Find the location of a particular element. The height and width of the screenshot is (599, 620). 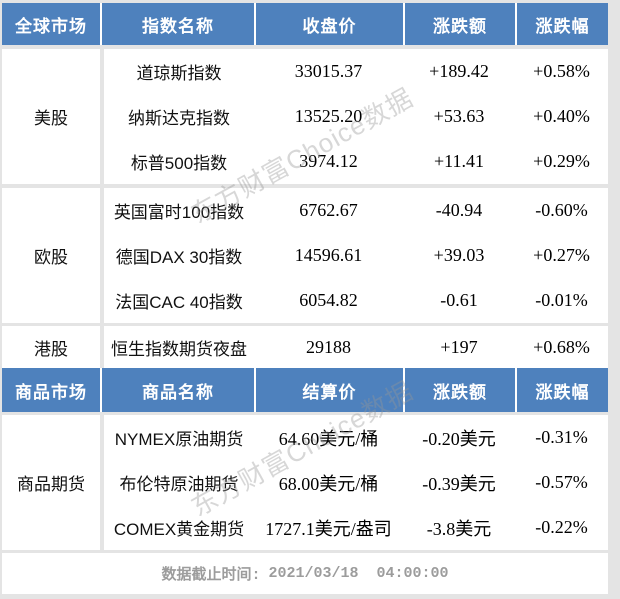

table-row: 布伦特原油期货 68.00美元/桶 -0.39美元 -0.57% is located at coordinates (356, 482).